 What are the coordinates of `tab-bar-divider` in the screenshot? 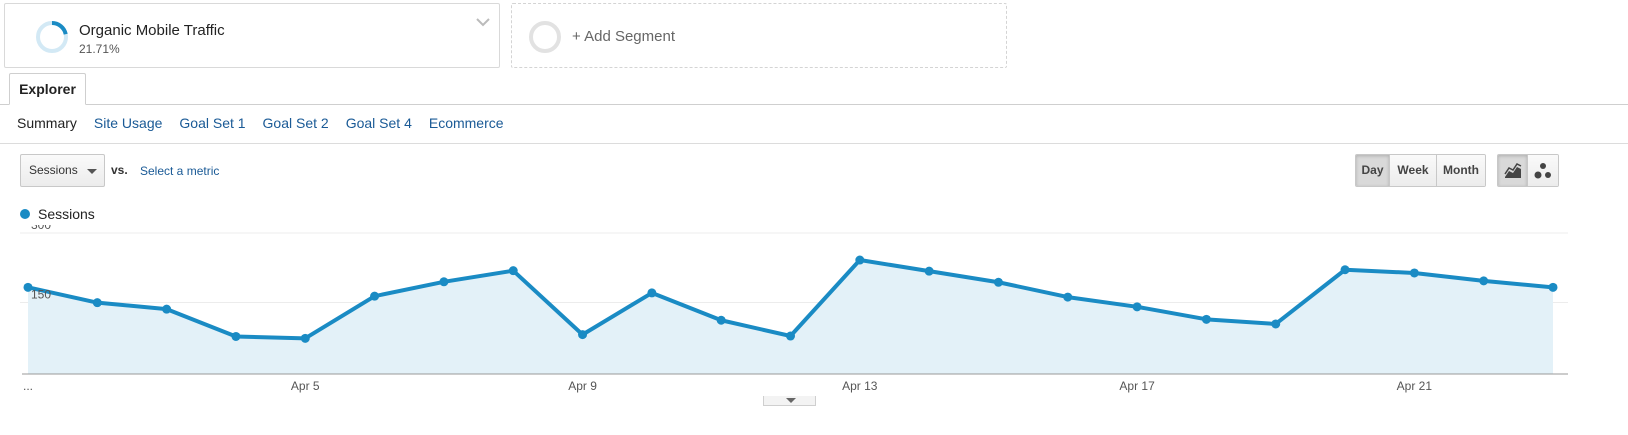 It's located at (814, 104).